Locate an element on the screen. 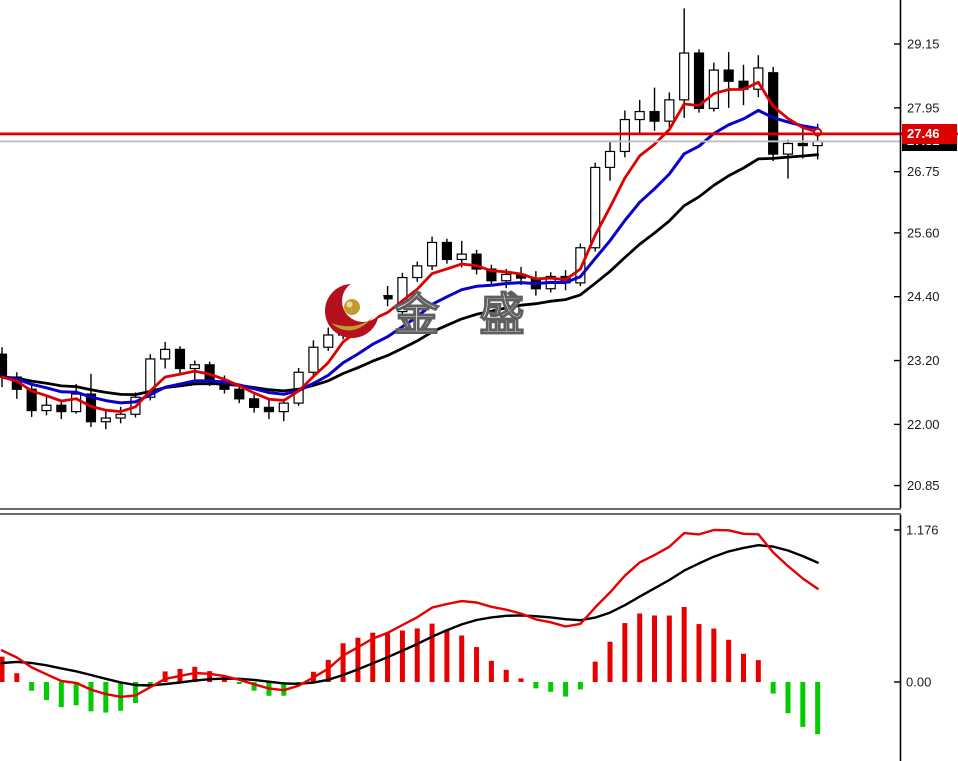 The image size is (958, 761). resistance-price-label: 27.46 is located at coordinates (923, 133).